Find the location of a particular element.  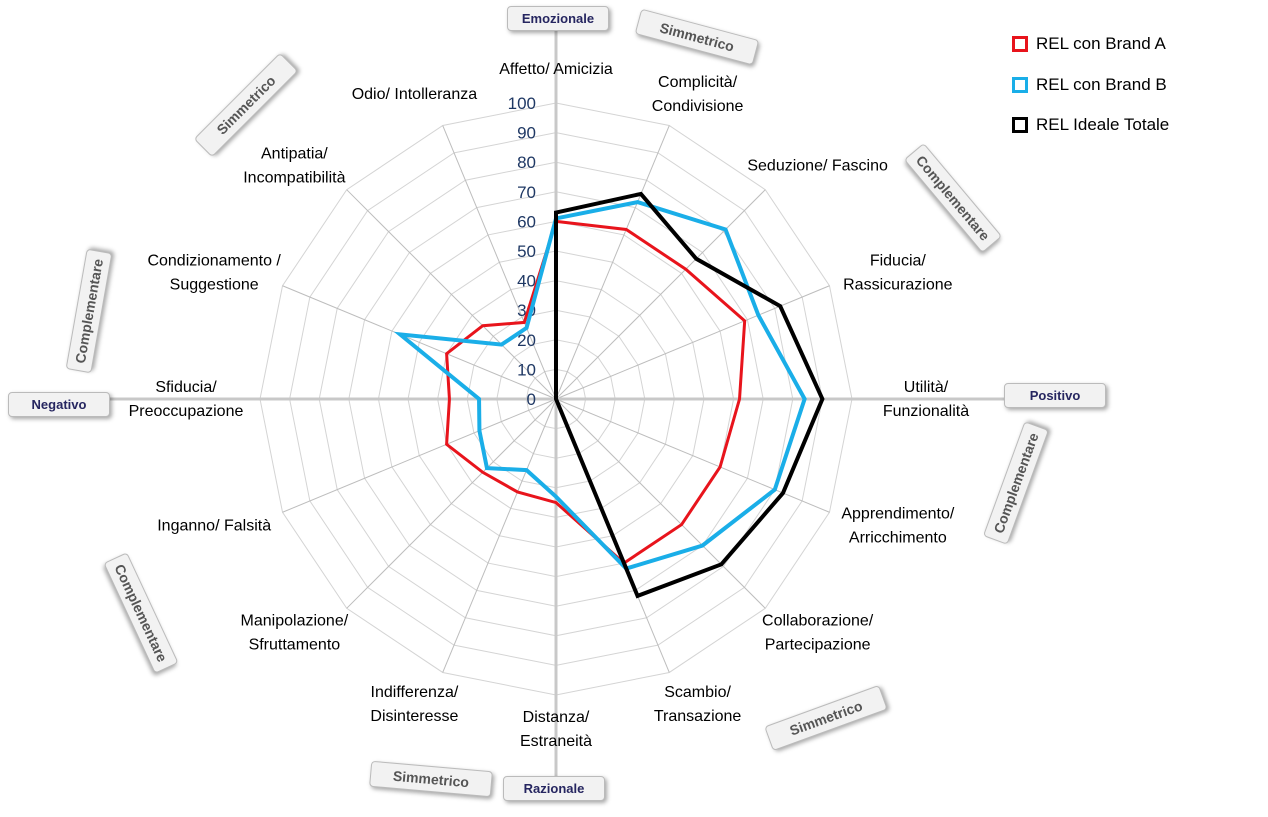

legend-label: REL con Brand A is located at coordinates (1101, 43).